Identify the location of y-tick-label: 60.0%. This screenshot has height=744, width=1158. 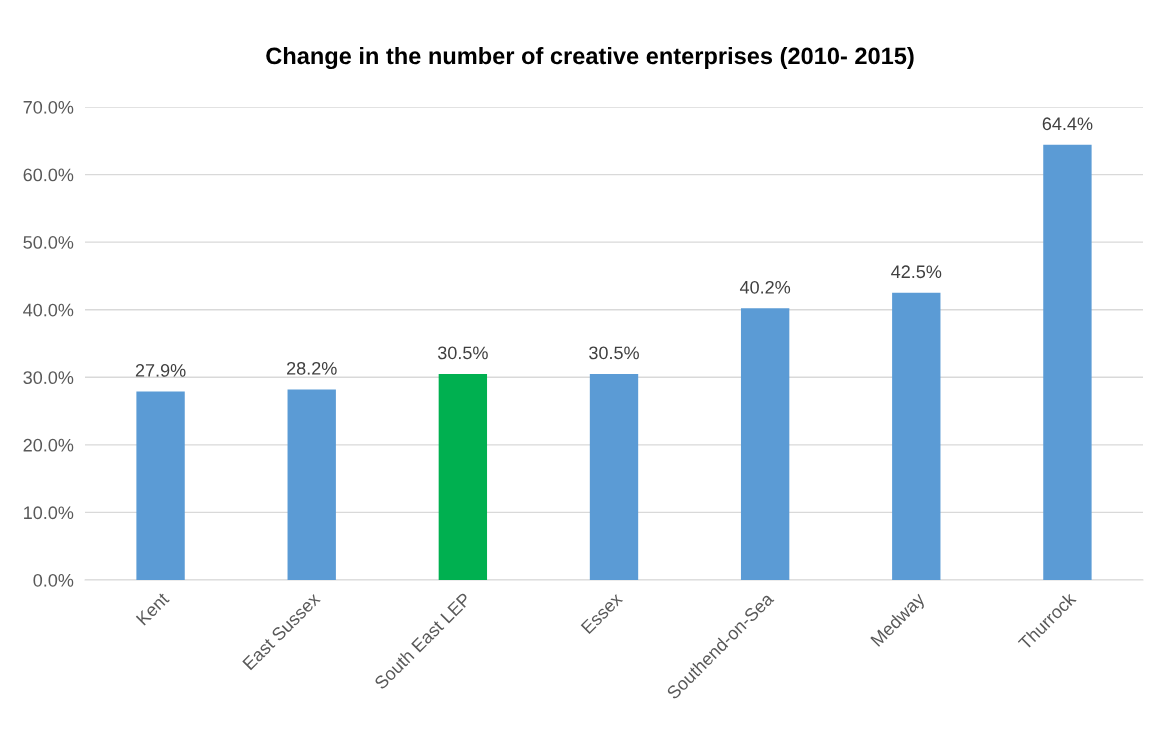
(48, 175).